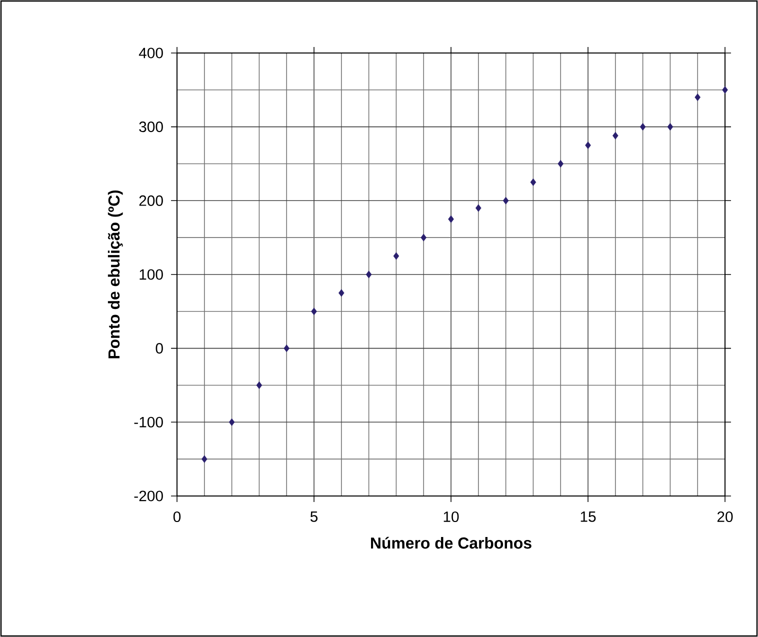 The image size is (758, 637). Describe the element at coordinates (151, 200) in the screenshot. I see `y-tick-label: 200` at that location.